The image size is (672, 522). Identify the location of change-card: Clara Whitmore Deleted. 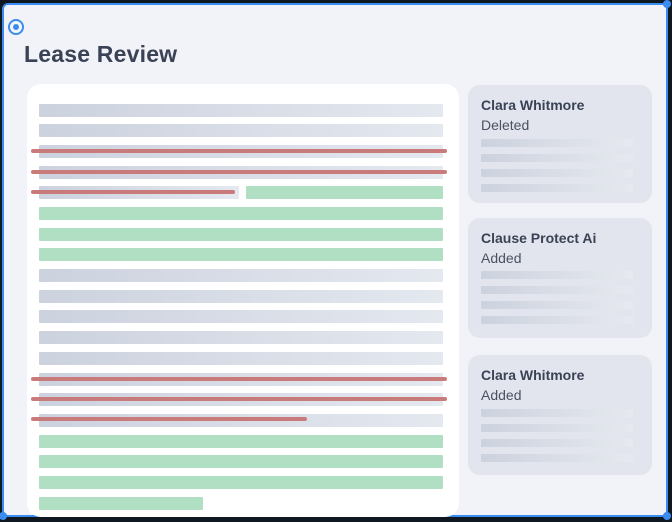
(560, 144).